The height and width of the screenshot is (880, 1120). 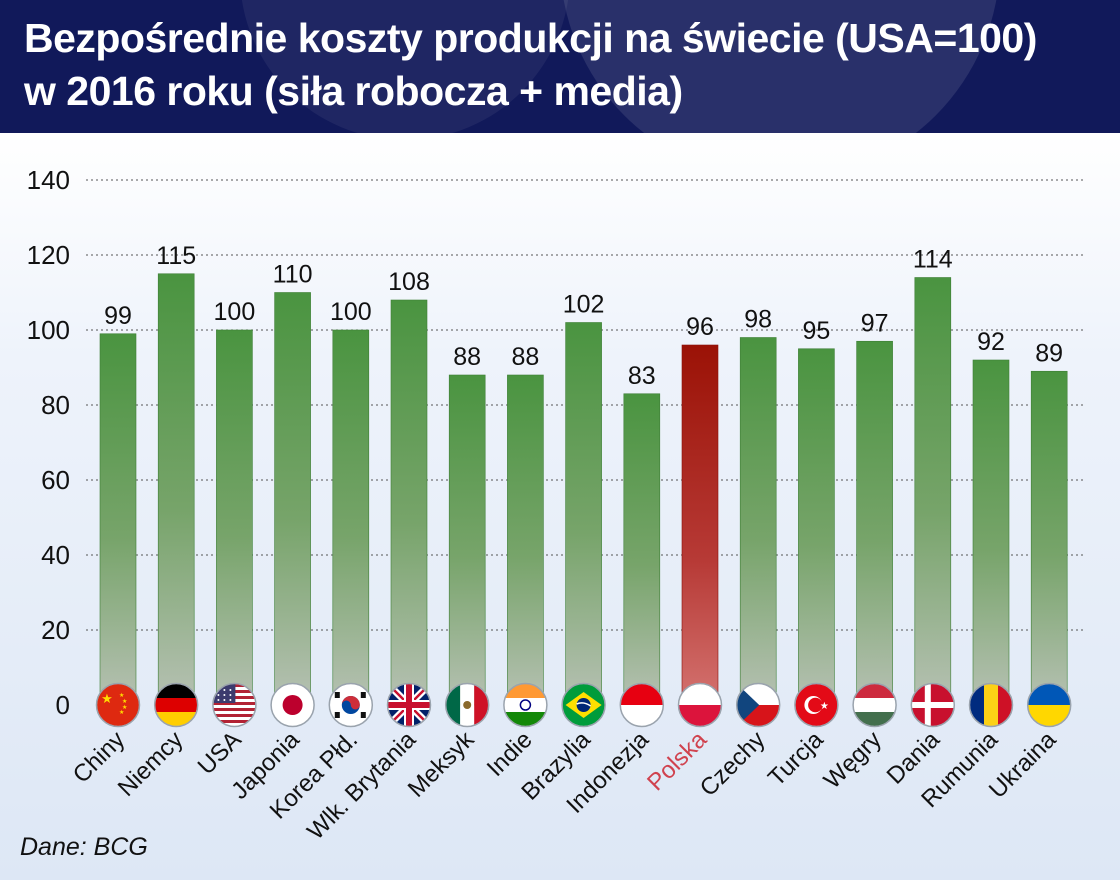 What do you see at coordinates (48, 180) in the screenshot?
I see `y-tick-label: 140` at bounding box center [48, 180].